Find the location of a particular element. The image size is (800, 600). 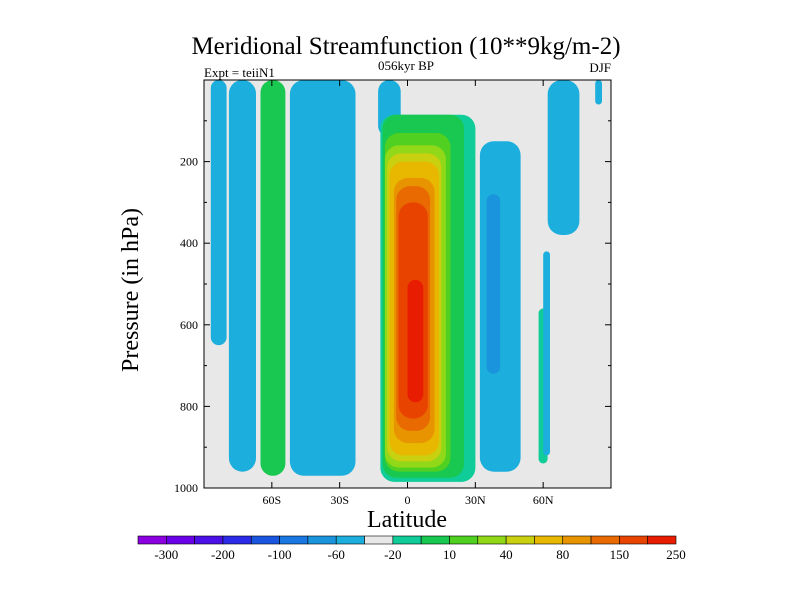

colorbar-labels: -300 -200 -100 -60 -20 10 40 80 150 250 is located at coordinates (419, 554).